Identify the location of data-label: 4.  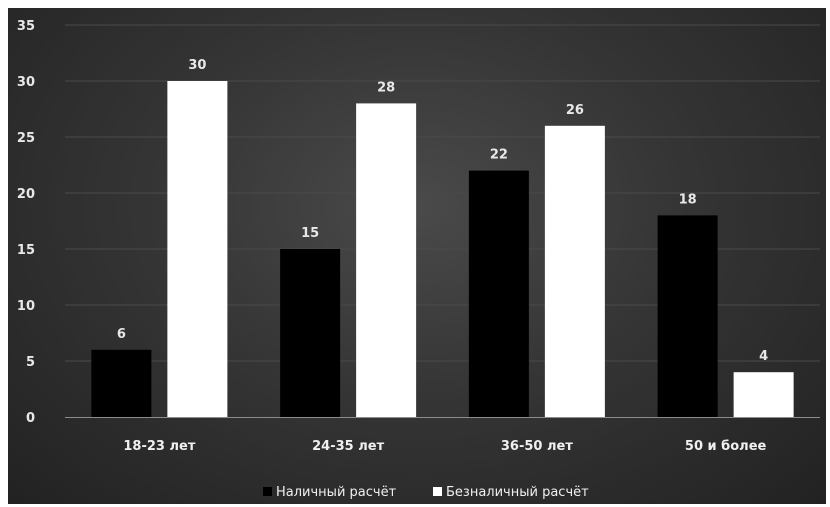
(763, 356).